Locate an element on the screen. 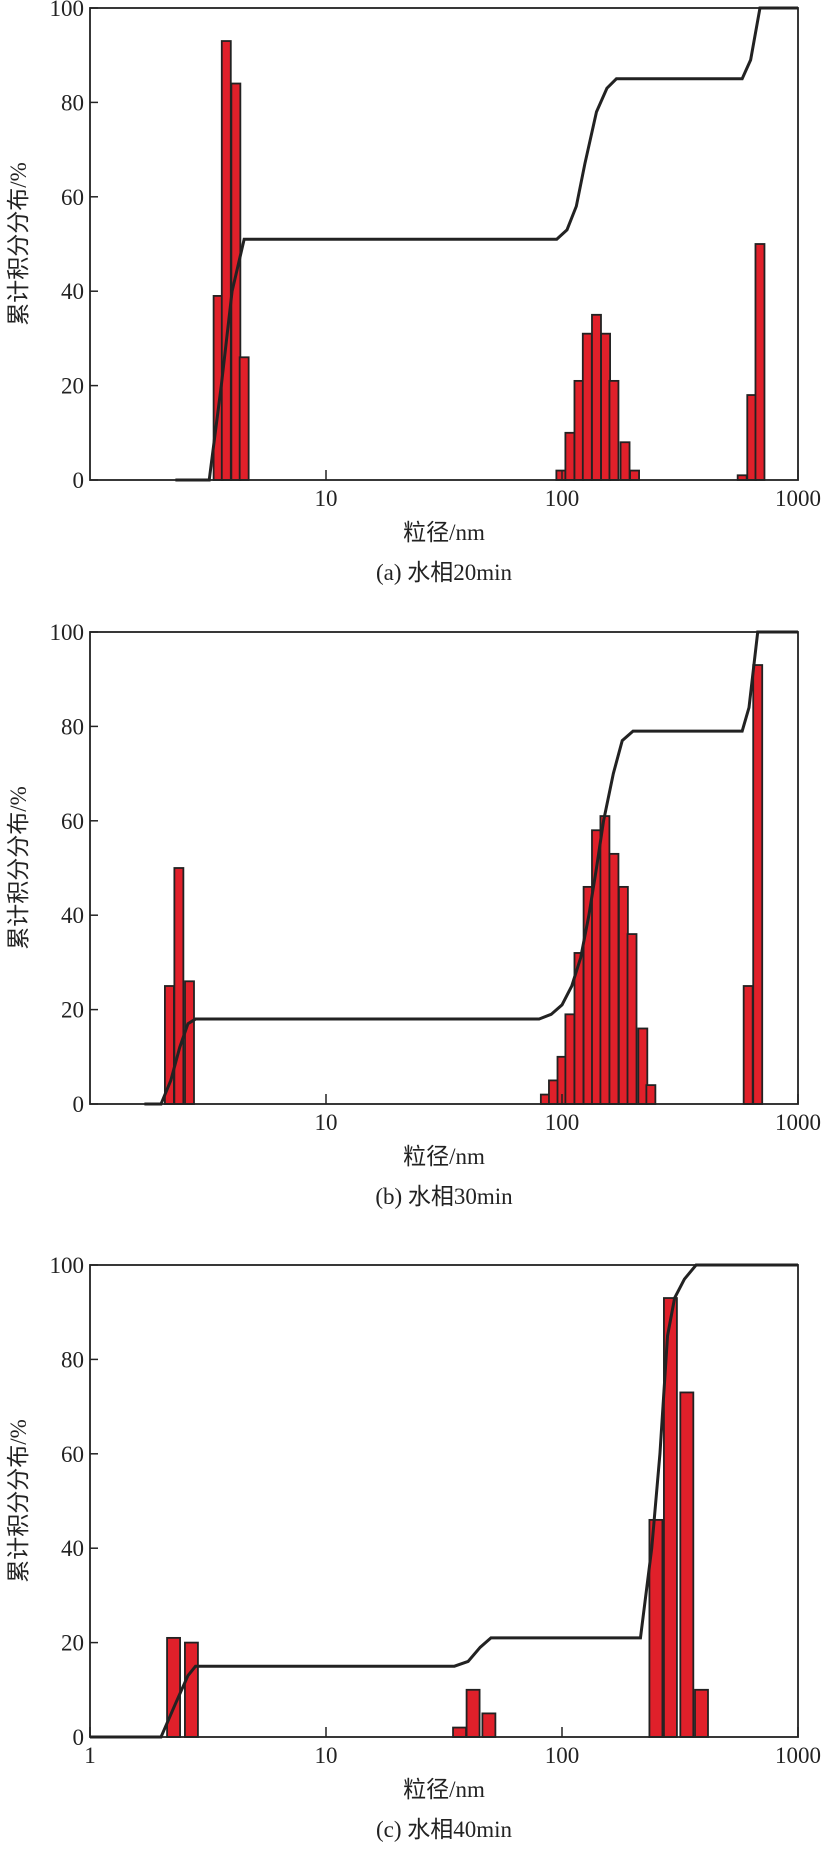 The height and width of the screenshot is (1875, 840). caption: (b) 水相30min is located at coordinates (444, 1196).